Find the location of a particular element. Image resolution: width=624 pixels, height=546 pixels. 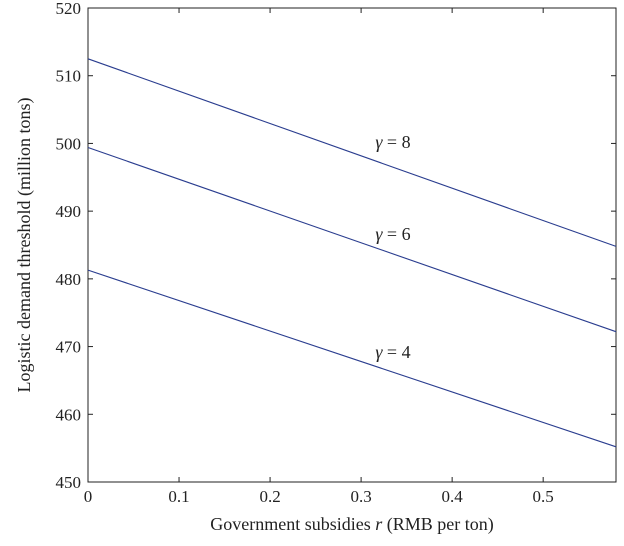

y-tick-label: 480 is located at coordinates (69, 279).